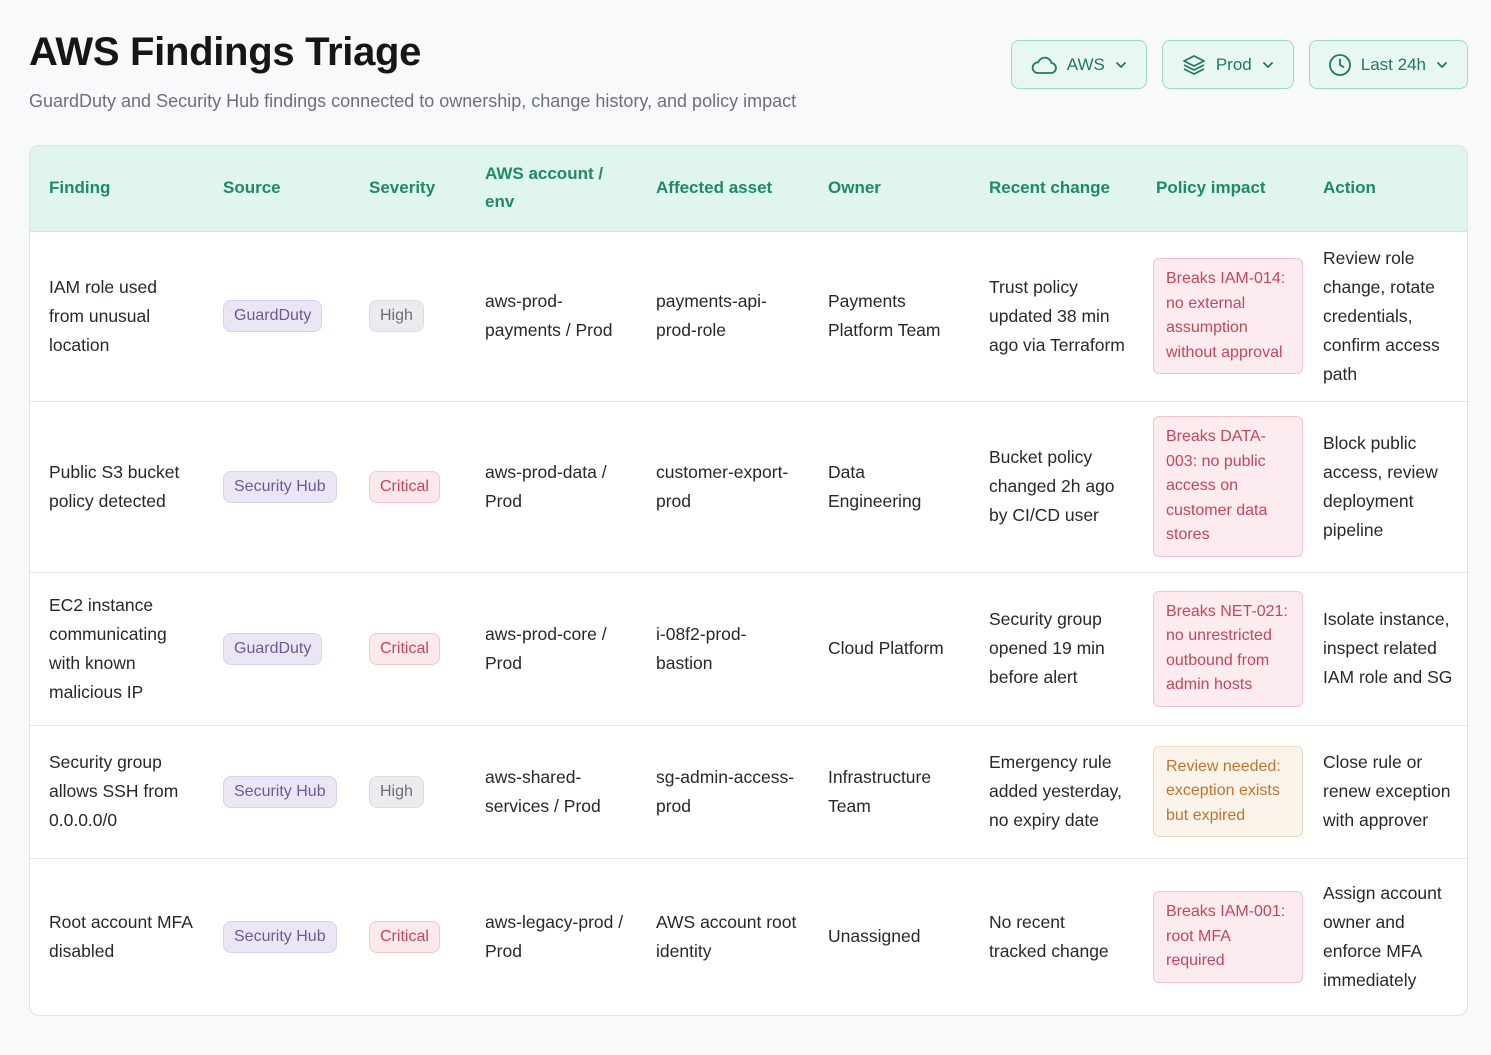 This screenshot has height=1055, width=1491. Describe the element at coordinates (1194, 65) in the screenshot. I see `layers-icon` at that location.